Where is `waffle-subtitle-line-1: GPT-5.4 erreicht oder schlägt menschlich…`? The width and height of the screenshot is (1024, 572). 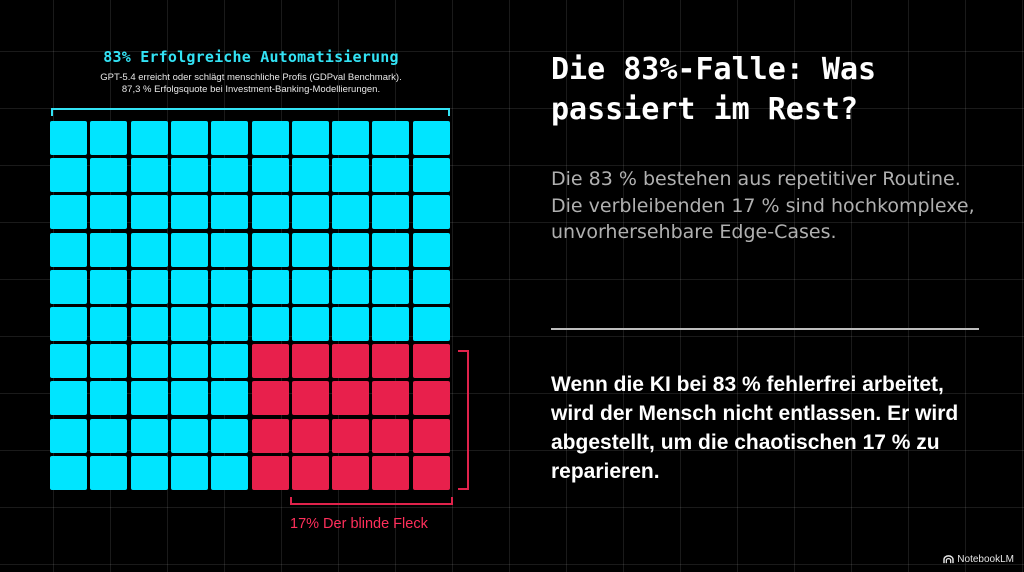
waffle-subtitle-line-1: GPT-5.4 erreicht oder schlägt menschlich… is located at coordinates (251, 77).